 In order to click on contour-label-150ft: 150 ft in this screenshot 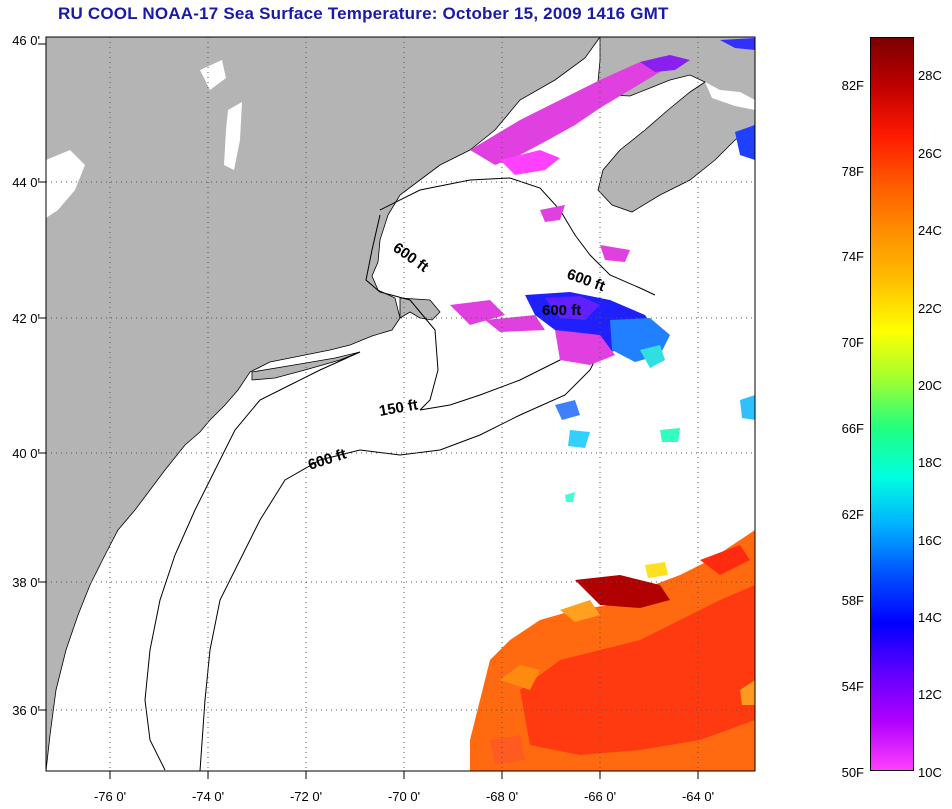, I will do `click(399, 408)`.